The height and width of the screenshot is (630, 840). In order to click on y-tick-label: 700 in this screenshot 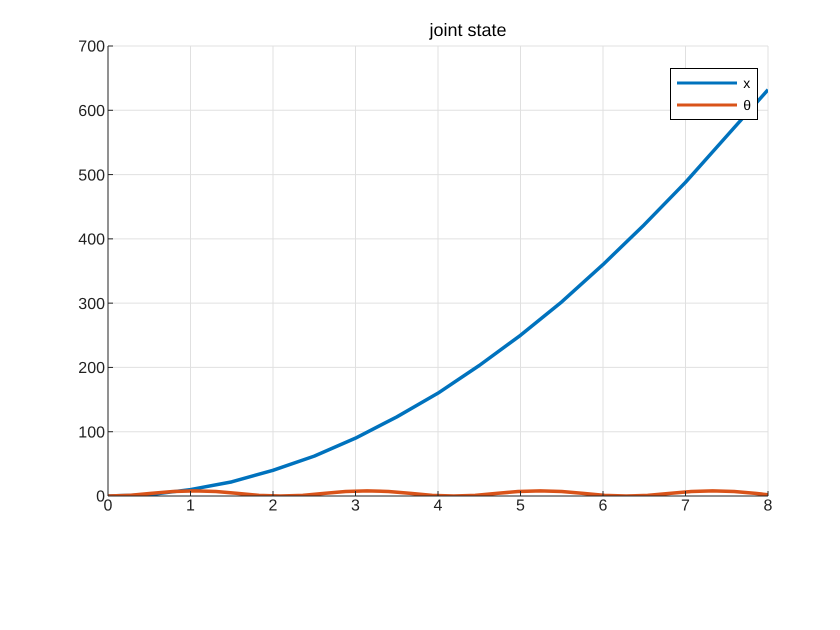, I will do `click(92, 47)`.